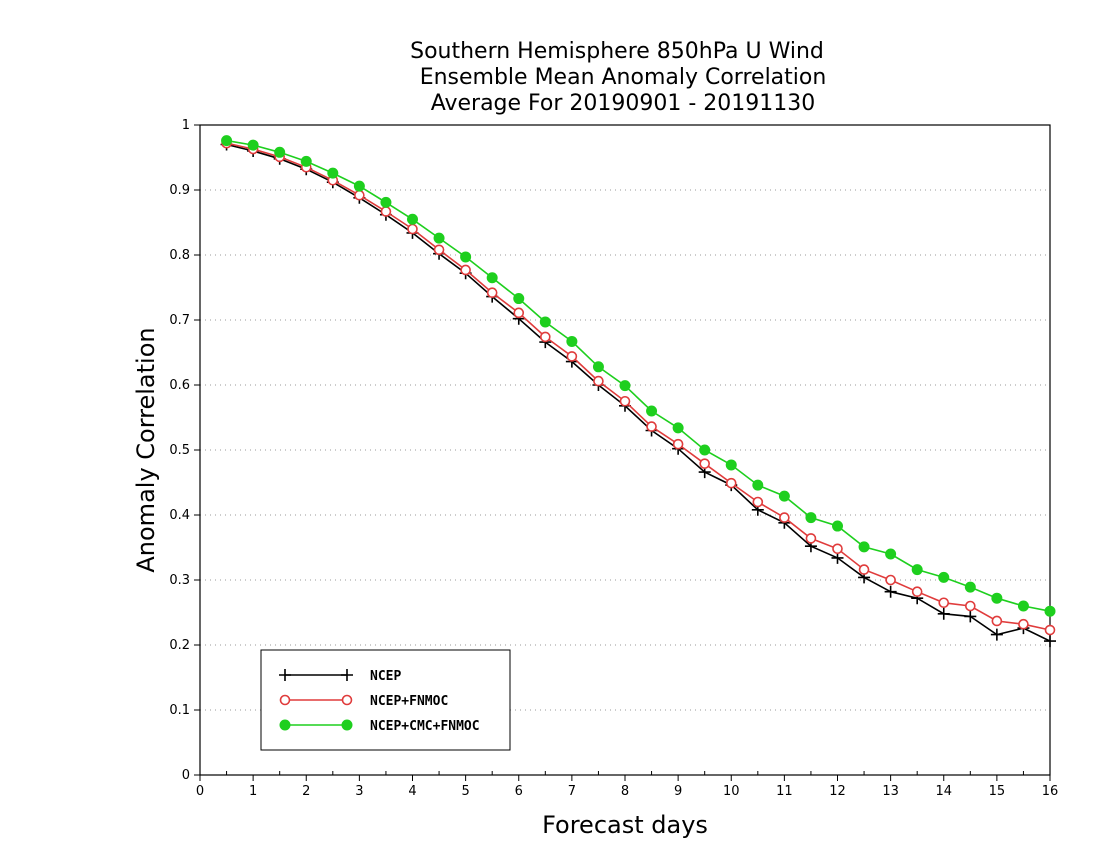  What do you see at coordinates (731, 791) in the screenshot?
I see `x-tick-label: 10` at bounding box center [731, 791].